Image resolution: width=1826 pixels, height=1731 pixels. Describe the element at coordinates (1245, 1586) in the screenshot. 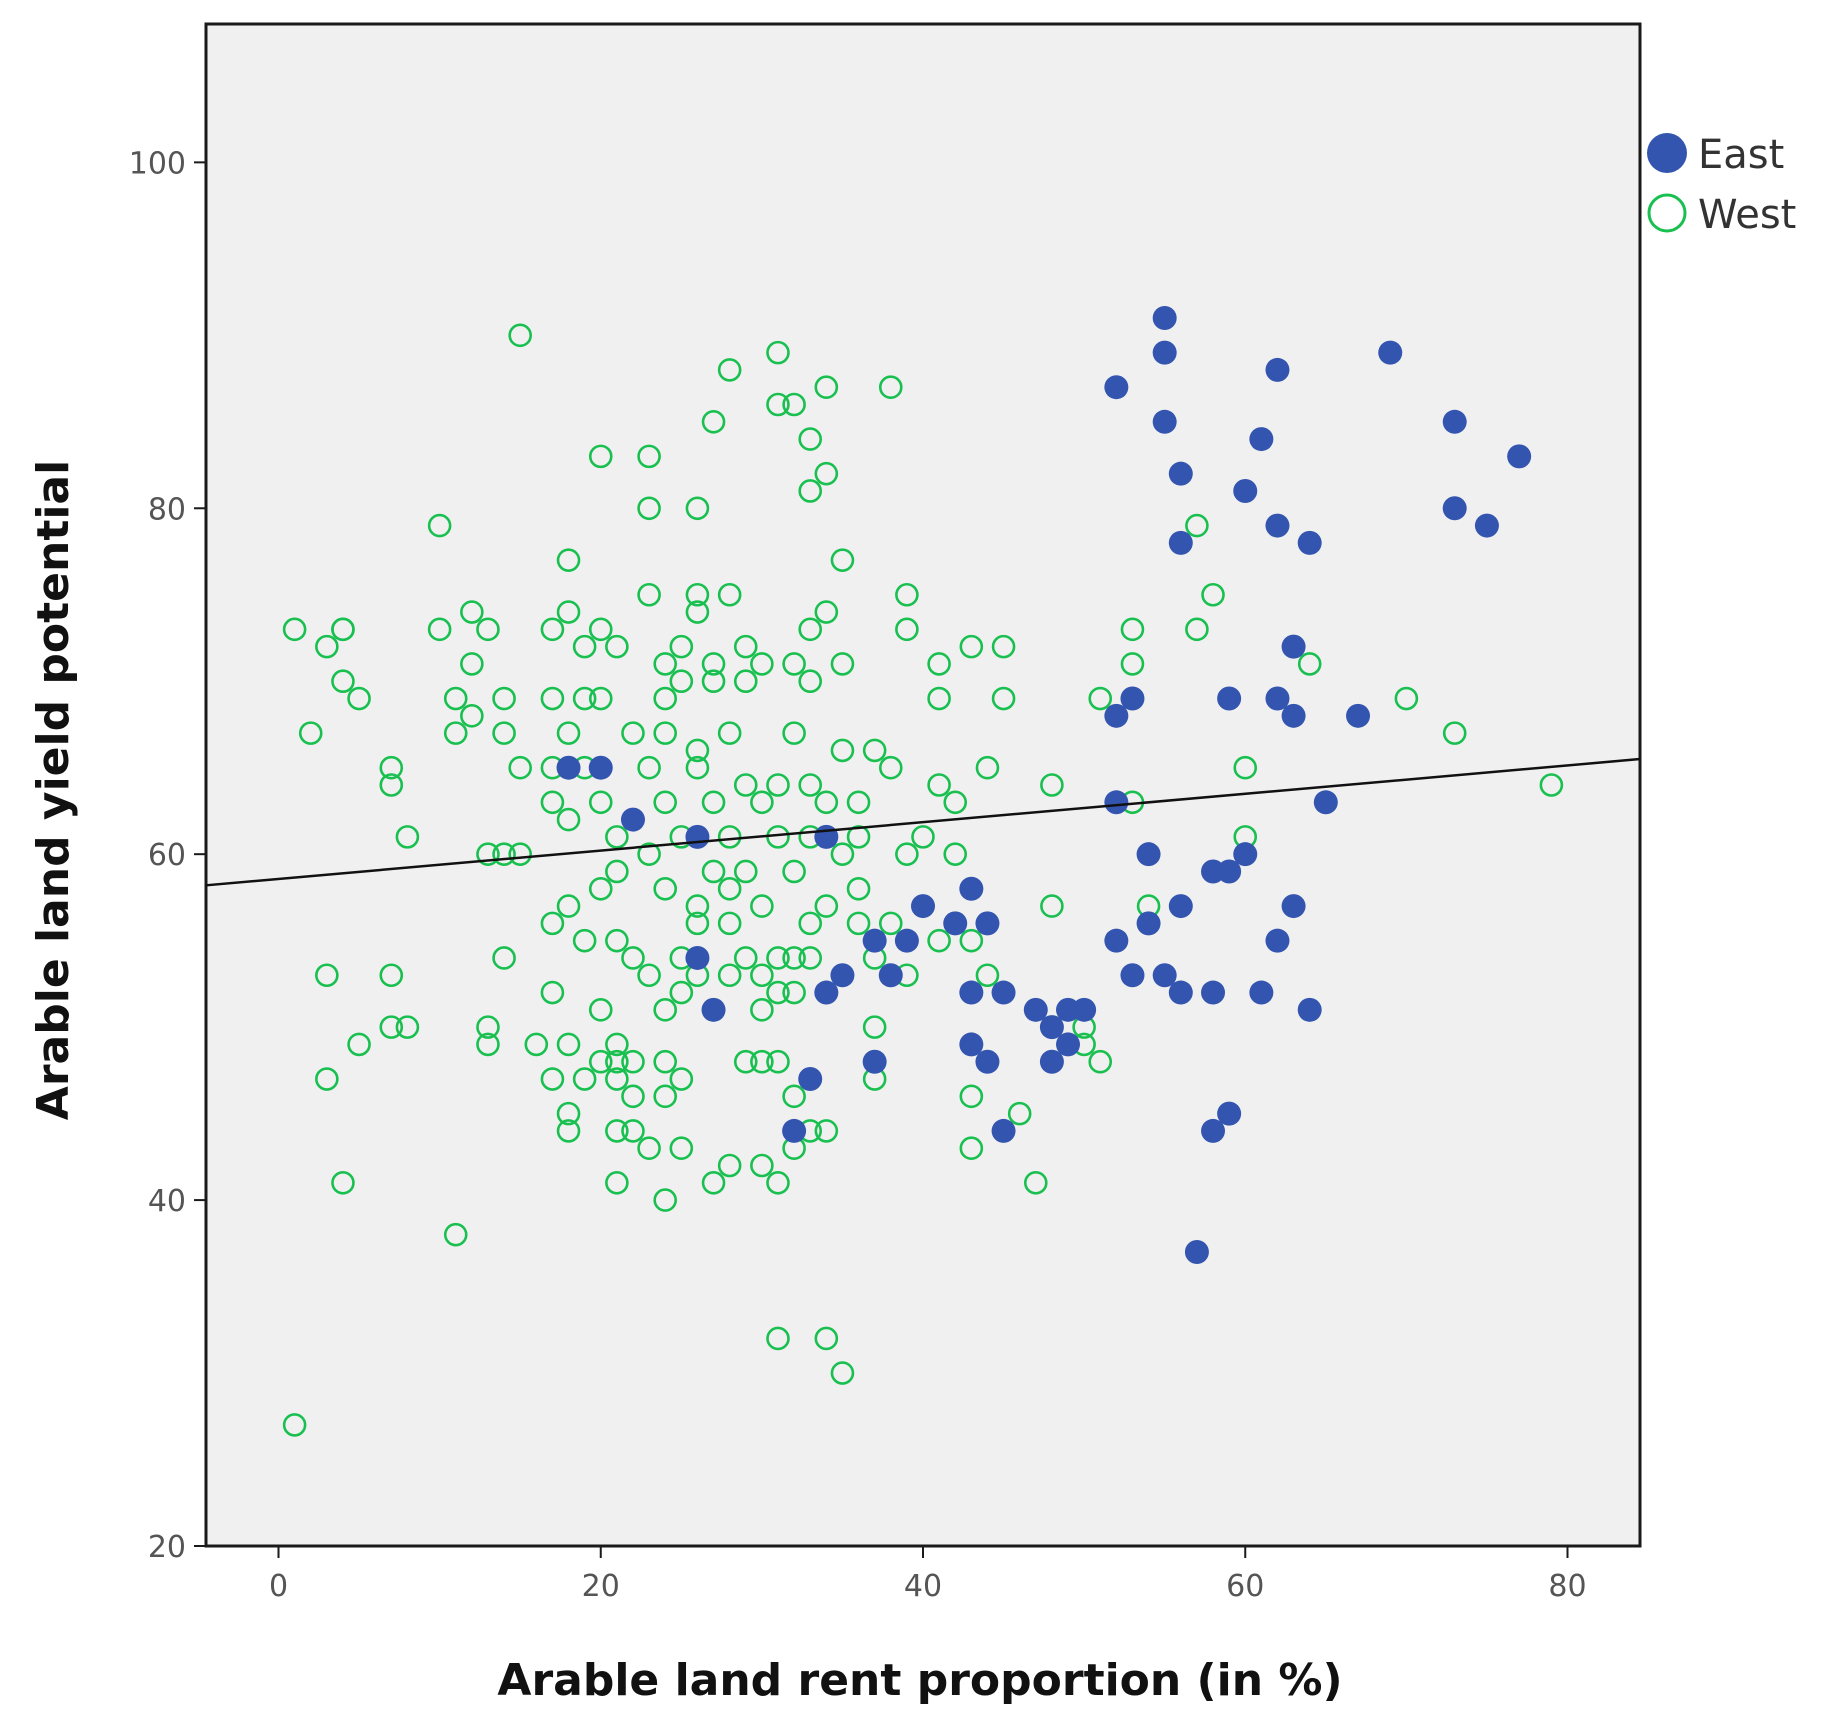

I see `x-tick-label: 60` at that location.